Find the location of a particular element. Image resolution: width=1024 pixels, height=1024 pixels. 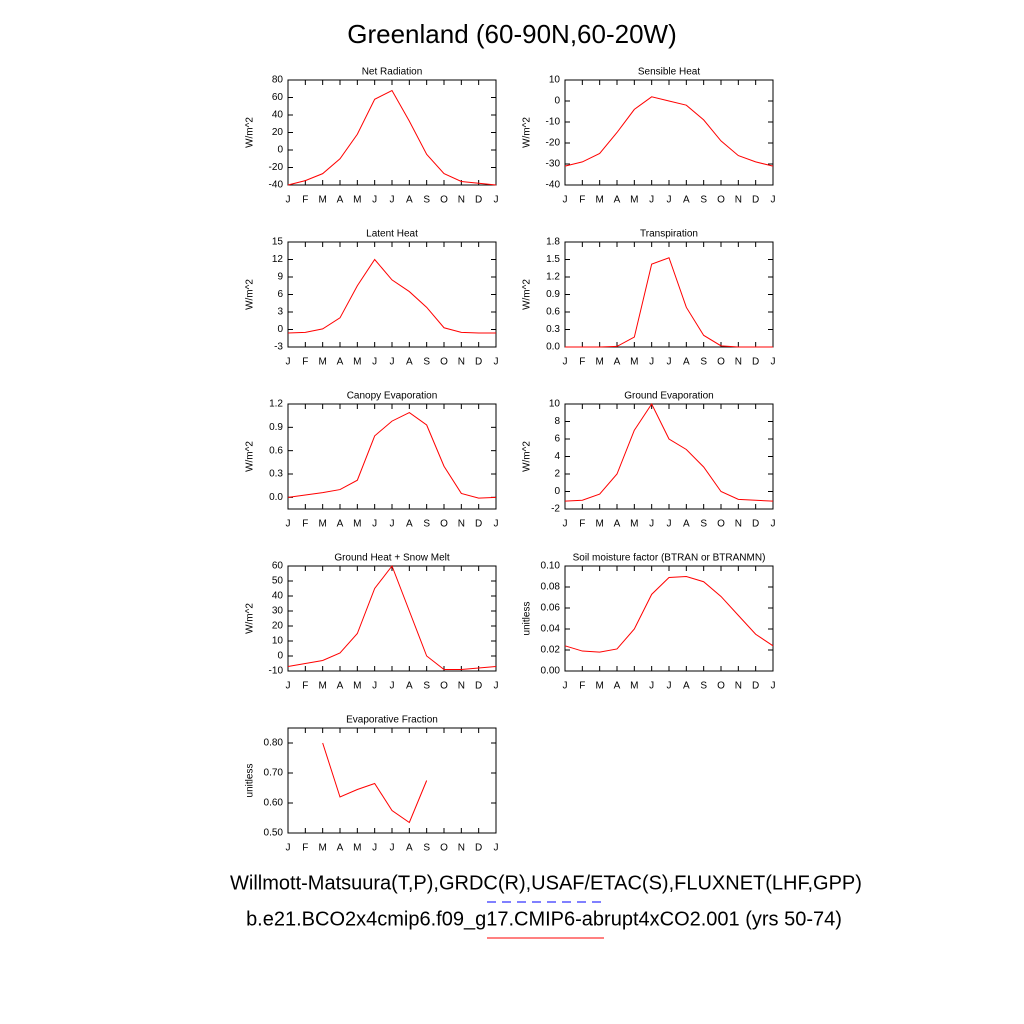

y-tick-label: -30 is located at coordinates (553, 164).